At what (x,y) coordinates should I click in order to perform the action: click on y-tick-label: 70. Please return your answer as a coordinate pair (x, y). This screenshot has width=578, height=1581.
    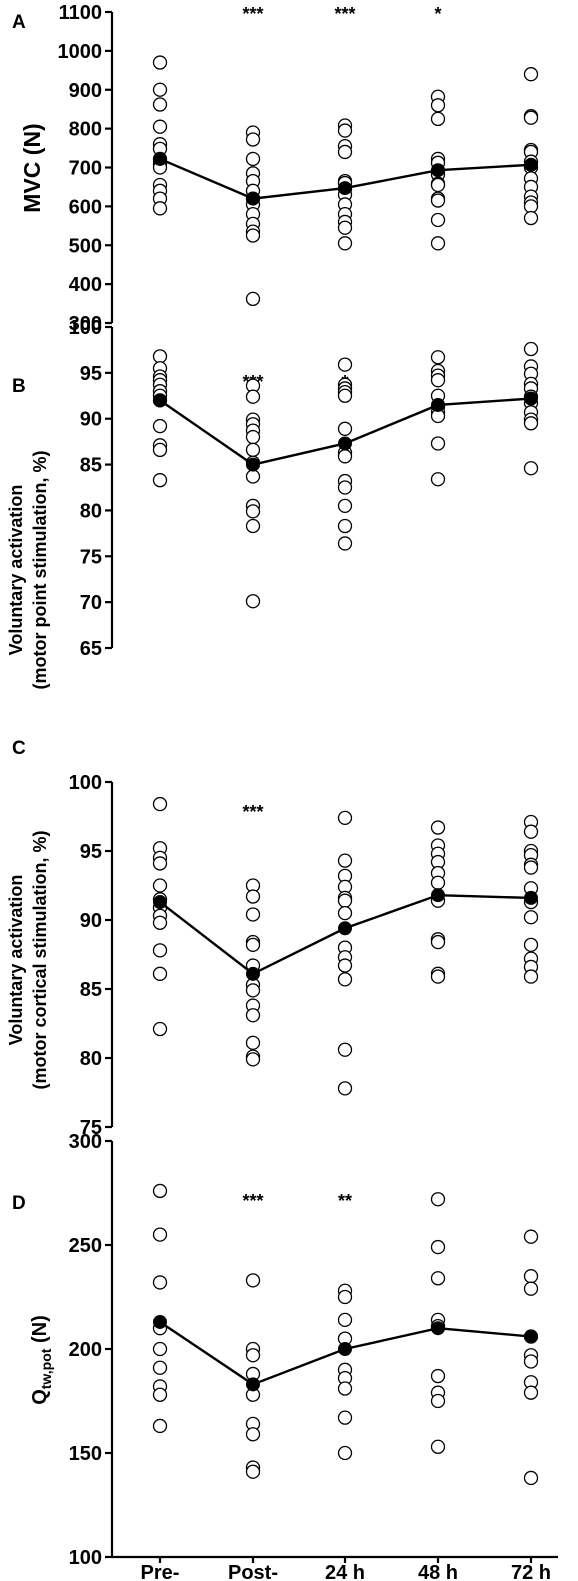
    Looking at the image, I should click on (91, 603).